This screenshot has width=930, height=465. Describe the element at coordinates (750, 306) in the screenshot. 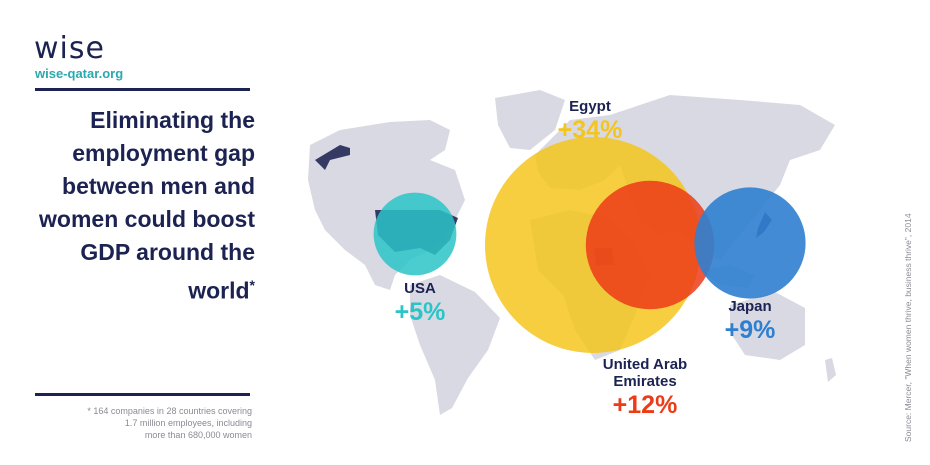

I see `label-japan-name: Japan` at that location.